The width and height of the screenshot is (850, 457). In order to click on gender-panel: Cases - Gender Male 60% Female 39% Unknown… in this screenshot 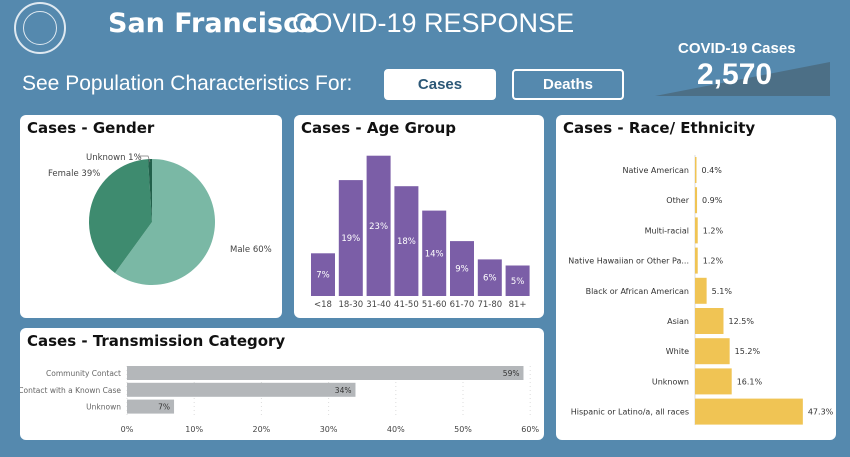, I will do `click(151, 216)`.